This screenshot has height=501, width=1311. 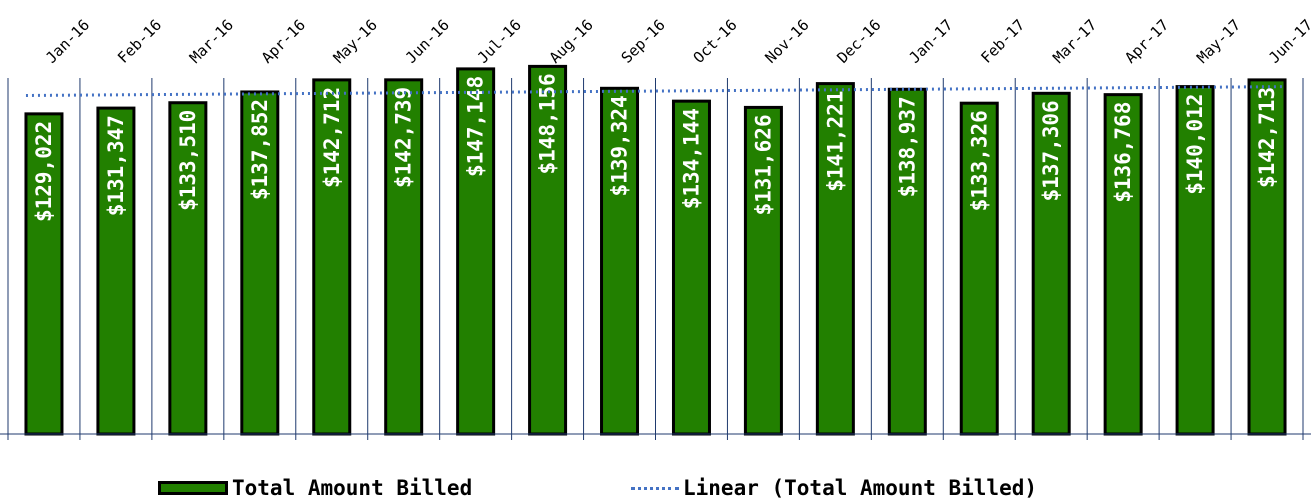 I want to click on data-label: $141,221, so click(x=835, y=141).